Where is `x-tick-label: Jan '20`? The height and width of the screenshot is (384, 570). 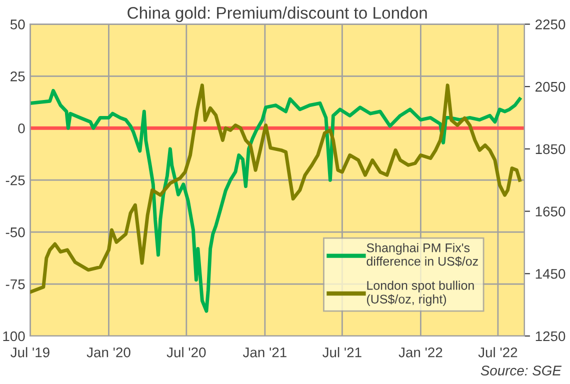 x-tick-label: Jan '20 is located at coordinates (108, 352).